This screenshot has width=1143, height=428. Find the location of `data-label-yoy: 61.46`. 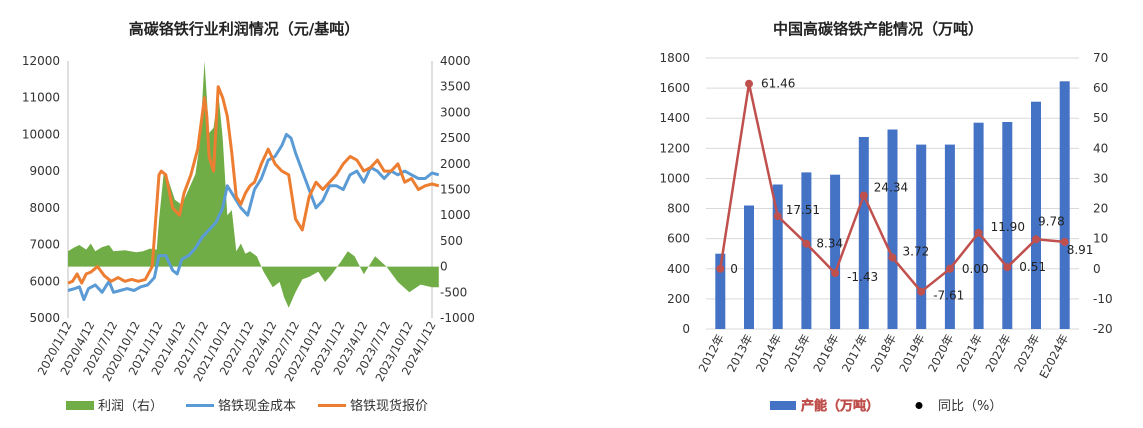

data-label-yoy: 61.46 is located at coordinates (778, 84).